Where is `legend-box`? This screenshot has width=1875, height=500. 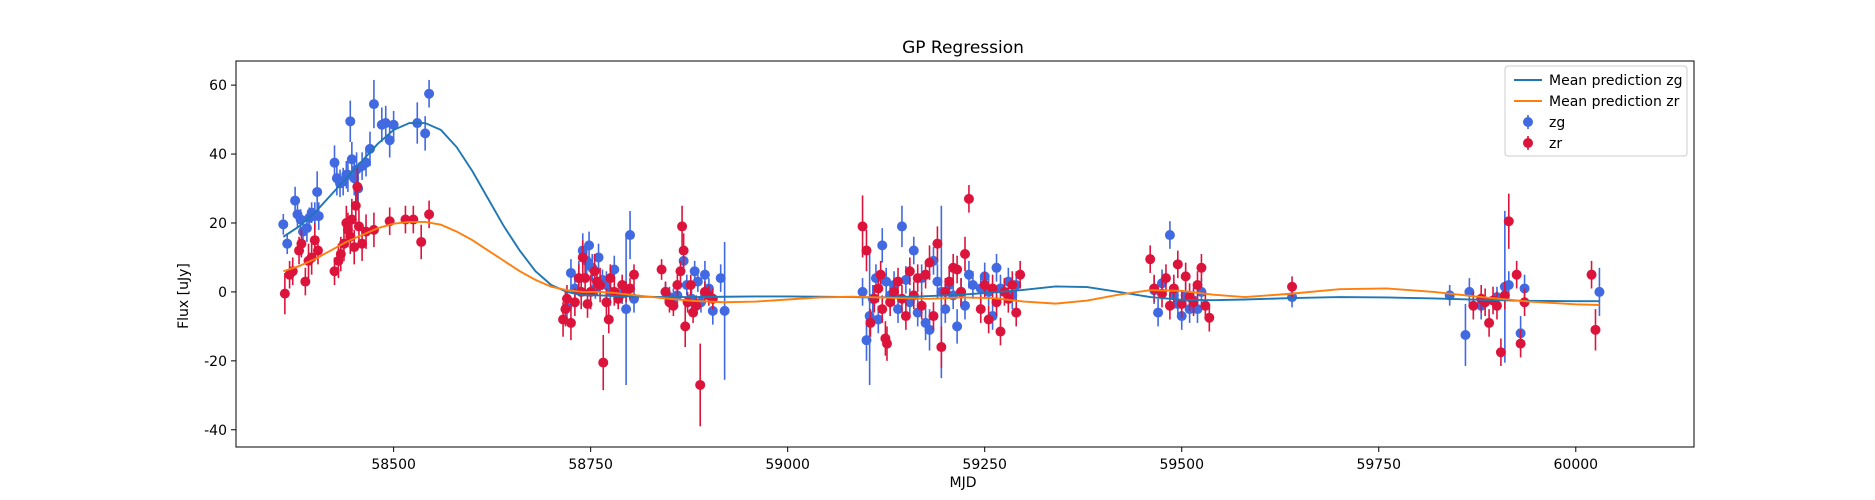 legend-box is located at coordinates (1596, 111).